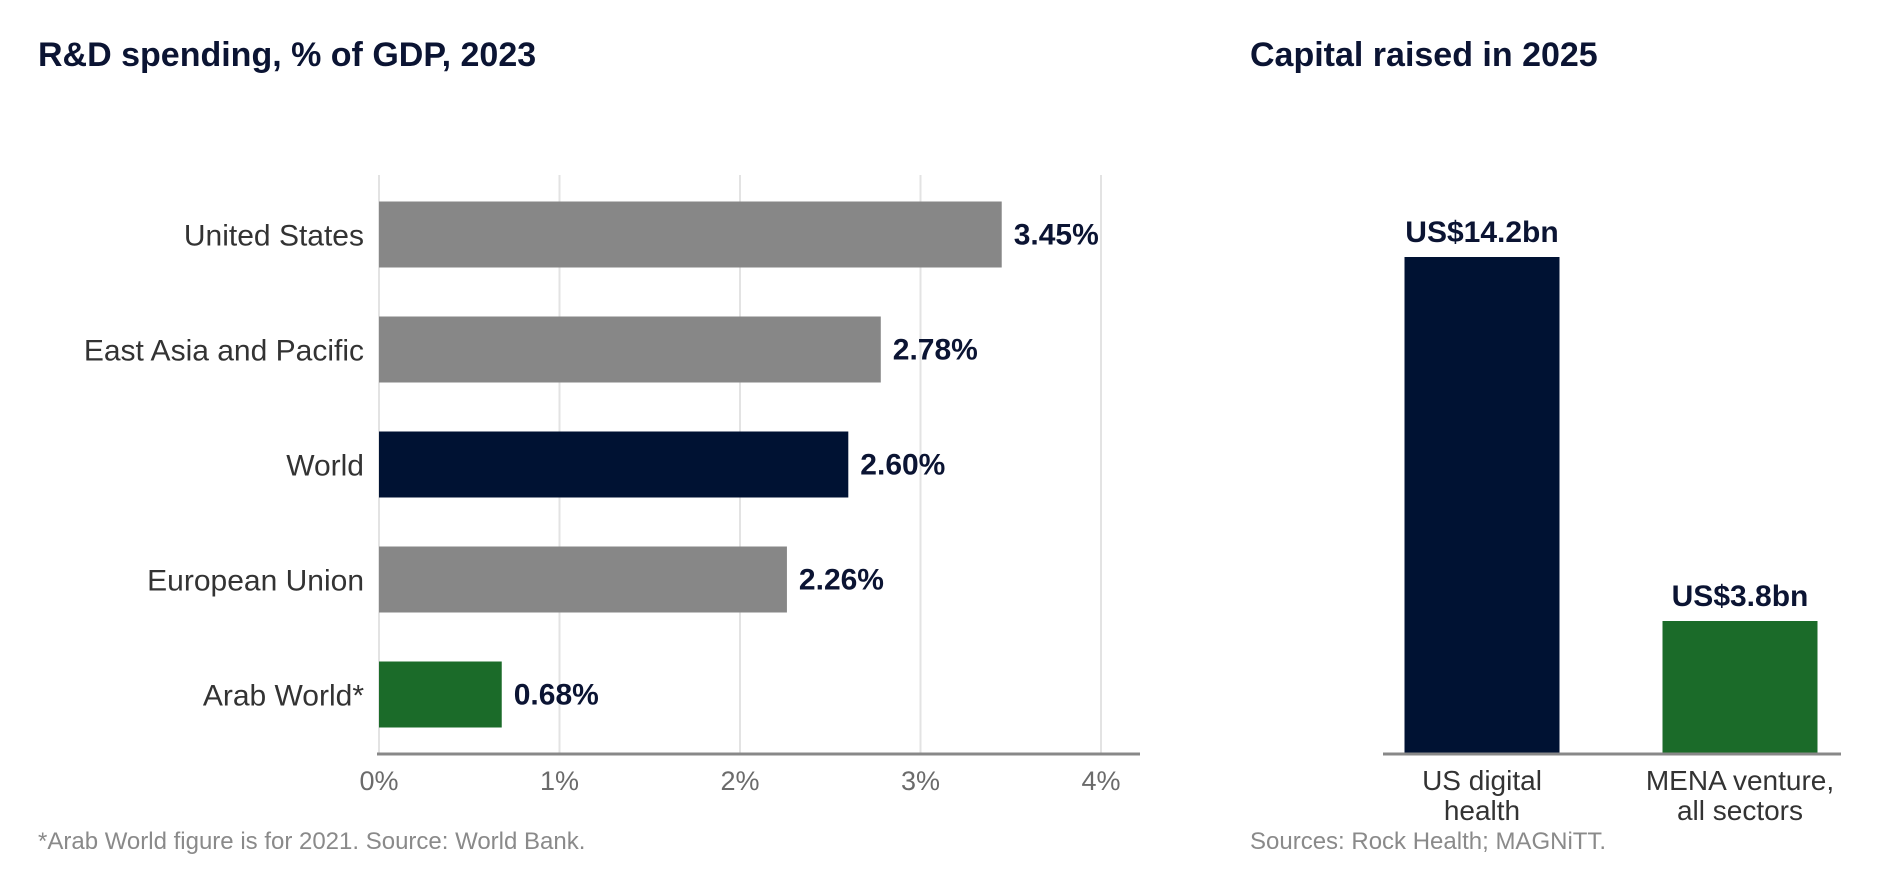 Image resolution: width=1880 pixels, height=870 pixels. Describe the element at coordinates (1428, 841) in the screenshot. I see `right-footnote: Sources: Rock Health; MAGNiTT.` at that location.